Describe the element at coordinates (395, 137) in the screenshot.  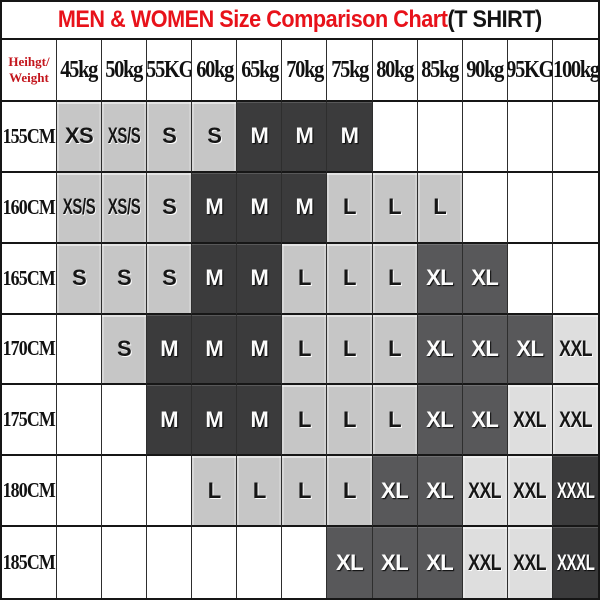
I see `empty-cell-155cm-80kg` at that location.